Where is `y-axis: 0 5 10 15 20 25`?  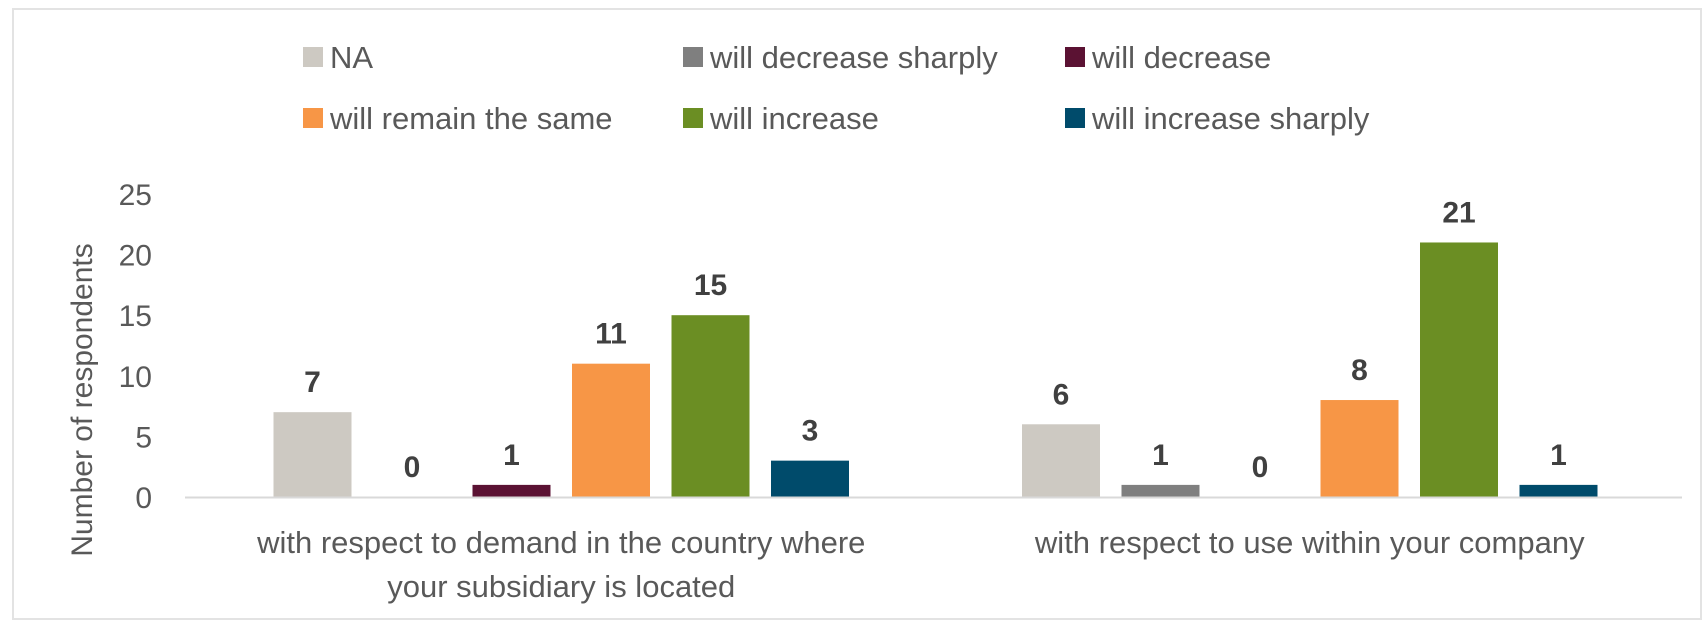
y-axis: 0 5 10 15 20 25 is located at coordinates (135, 347).